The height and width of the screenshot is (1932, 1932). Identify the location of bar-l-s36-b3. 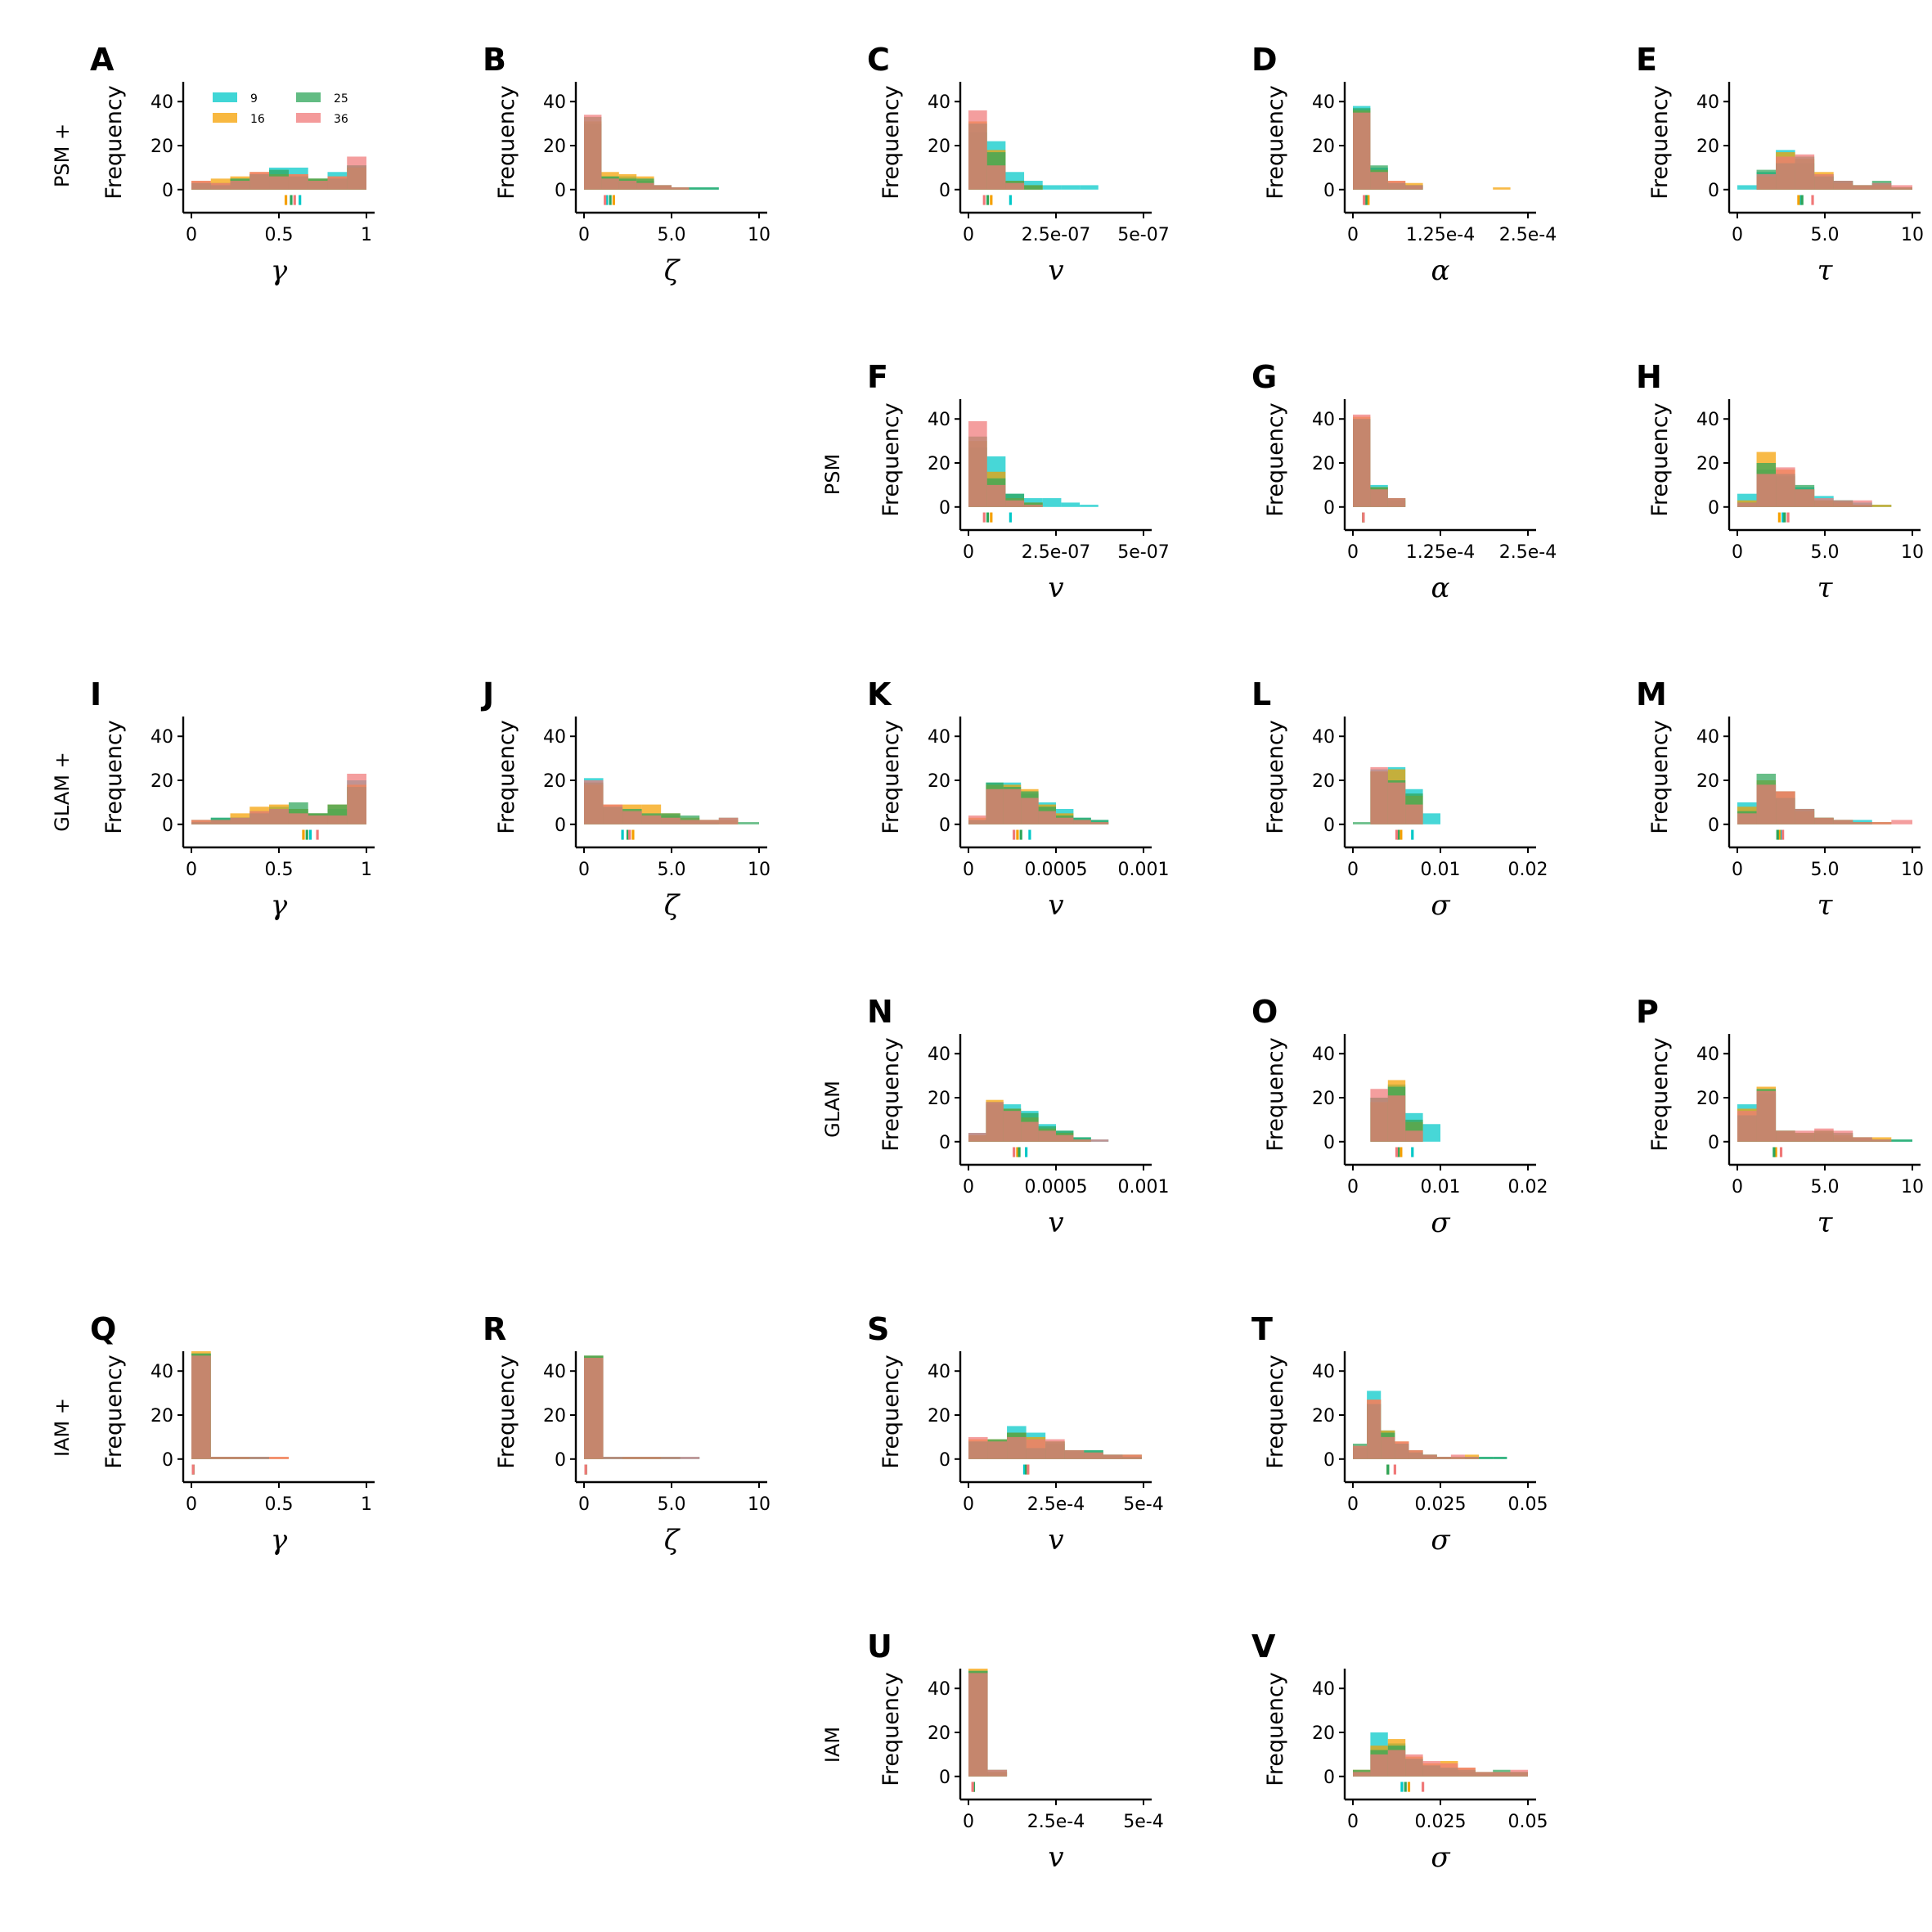
(1414, 814).